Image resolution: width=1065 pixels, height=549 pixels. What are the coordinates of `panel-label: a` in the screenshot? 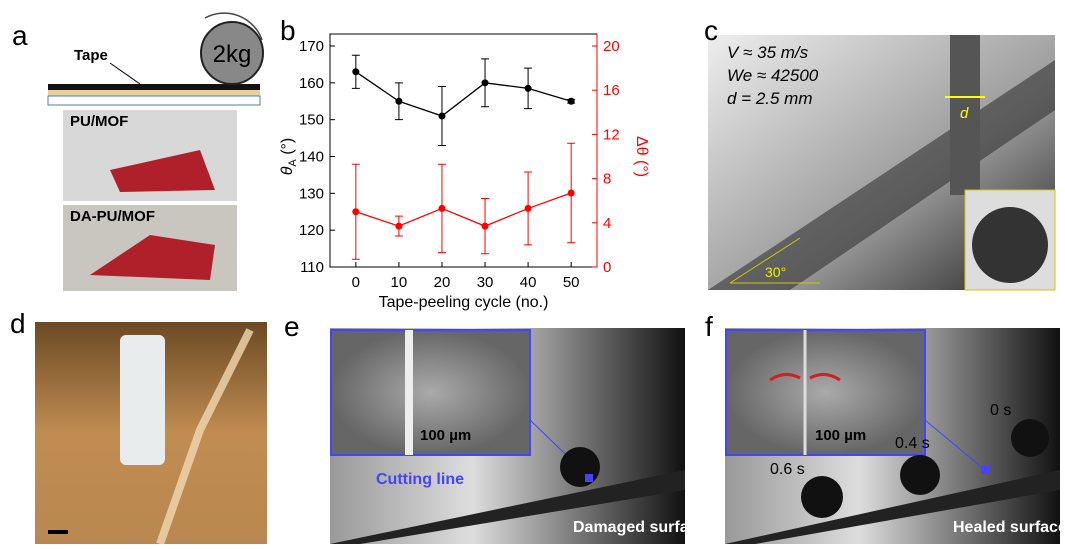 It's located at (20, 35).